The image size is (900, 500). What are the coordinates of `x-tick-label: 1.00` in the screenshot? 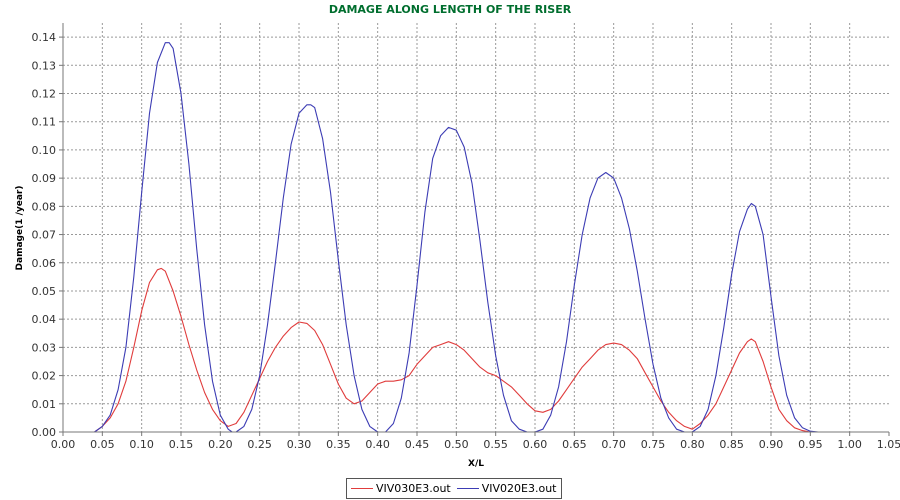 It's located at (849, 444).